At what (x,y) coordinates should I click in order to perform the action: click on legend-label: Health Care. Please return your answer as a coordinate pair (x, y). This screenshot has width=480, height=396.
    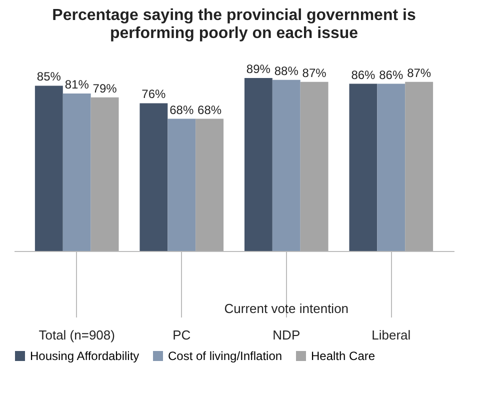
    Looking at the image, I should click on (343, 356).